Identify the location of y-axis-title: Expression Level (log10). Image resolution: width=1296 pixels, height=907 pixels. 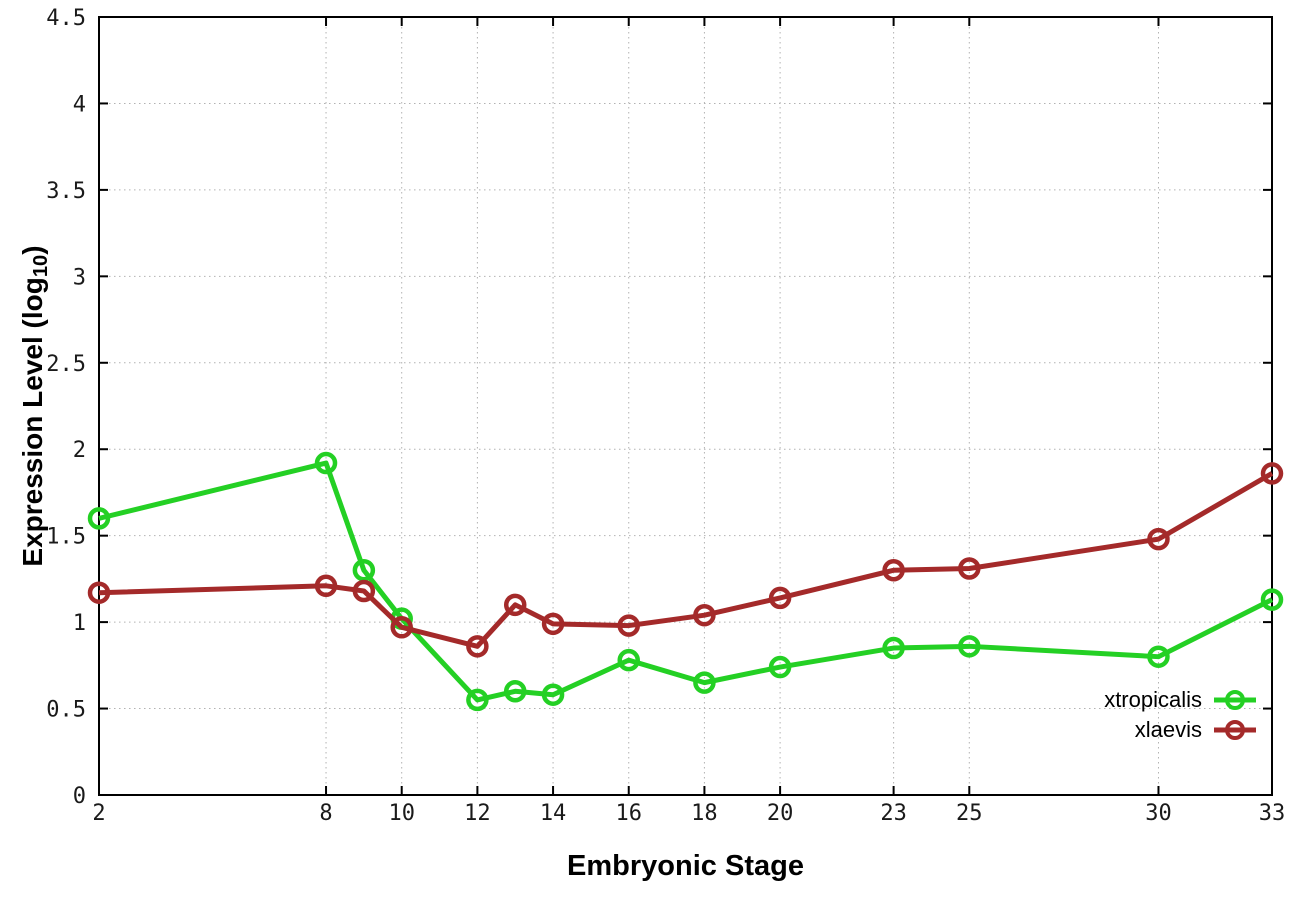
(35, 406).